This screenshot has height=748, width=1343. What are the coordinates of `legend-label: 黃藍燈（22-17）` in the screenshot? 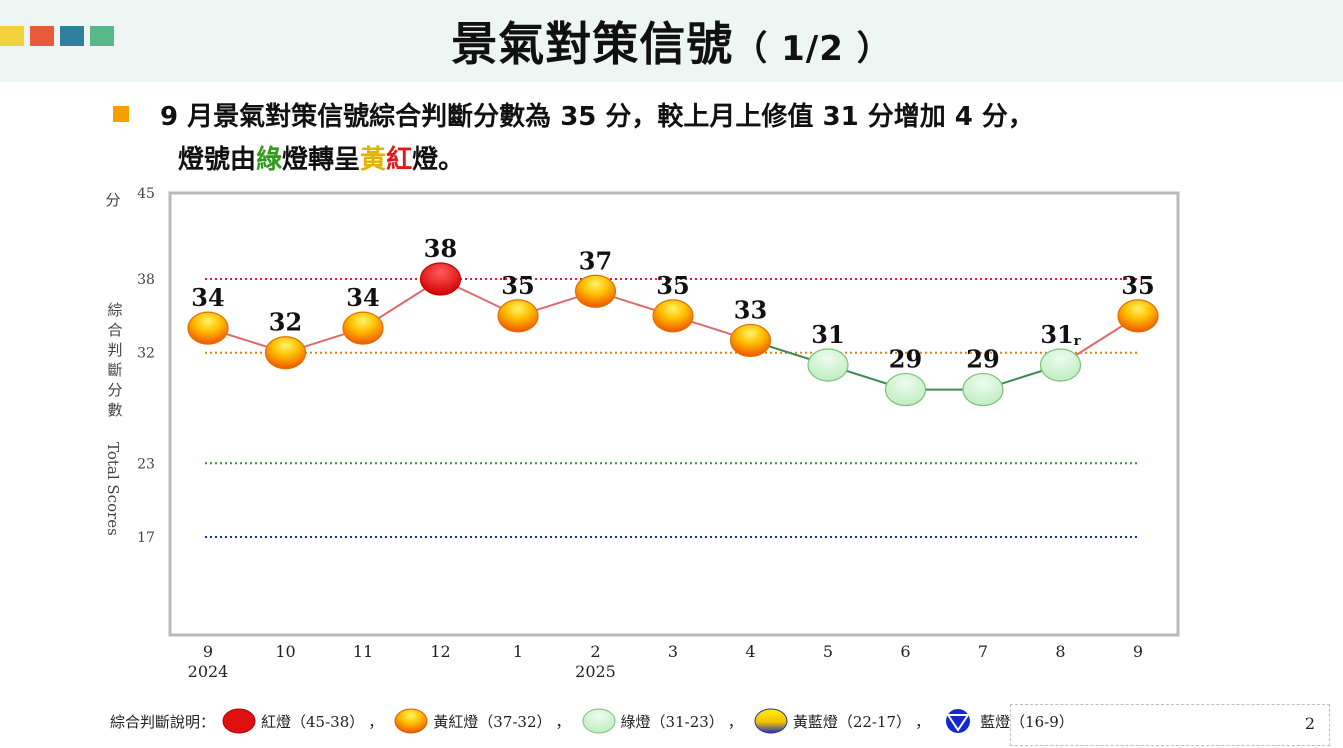 It's located at (852, 721).